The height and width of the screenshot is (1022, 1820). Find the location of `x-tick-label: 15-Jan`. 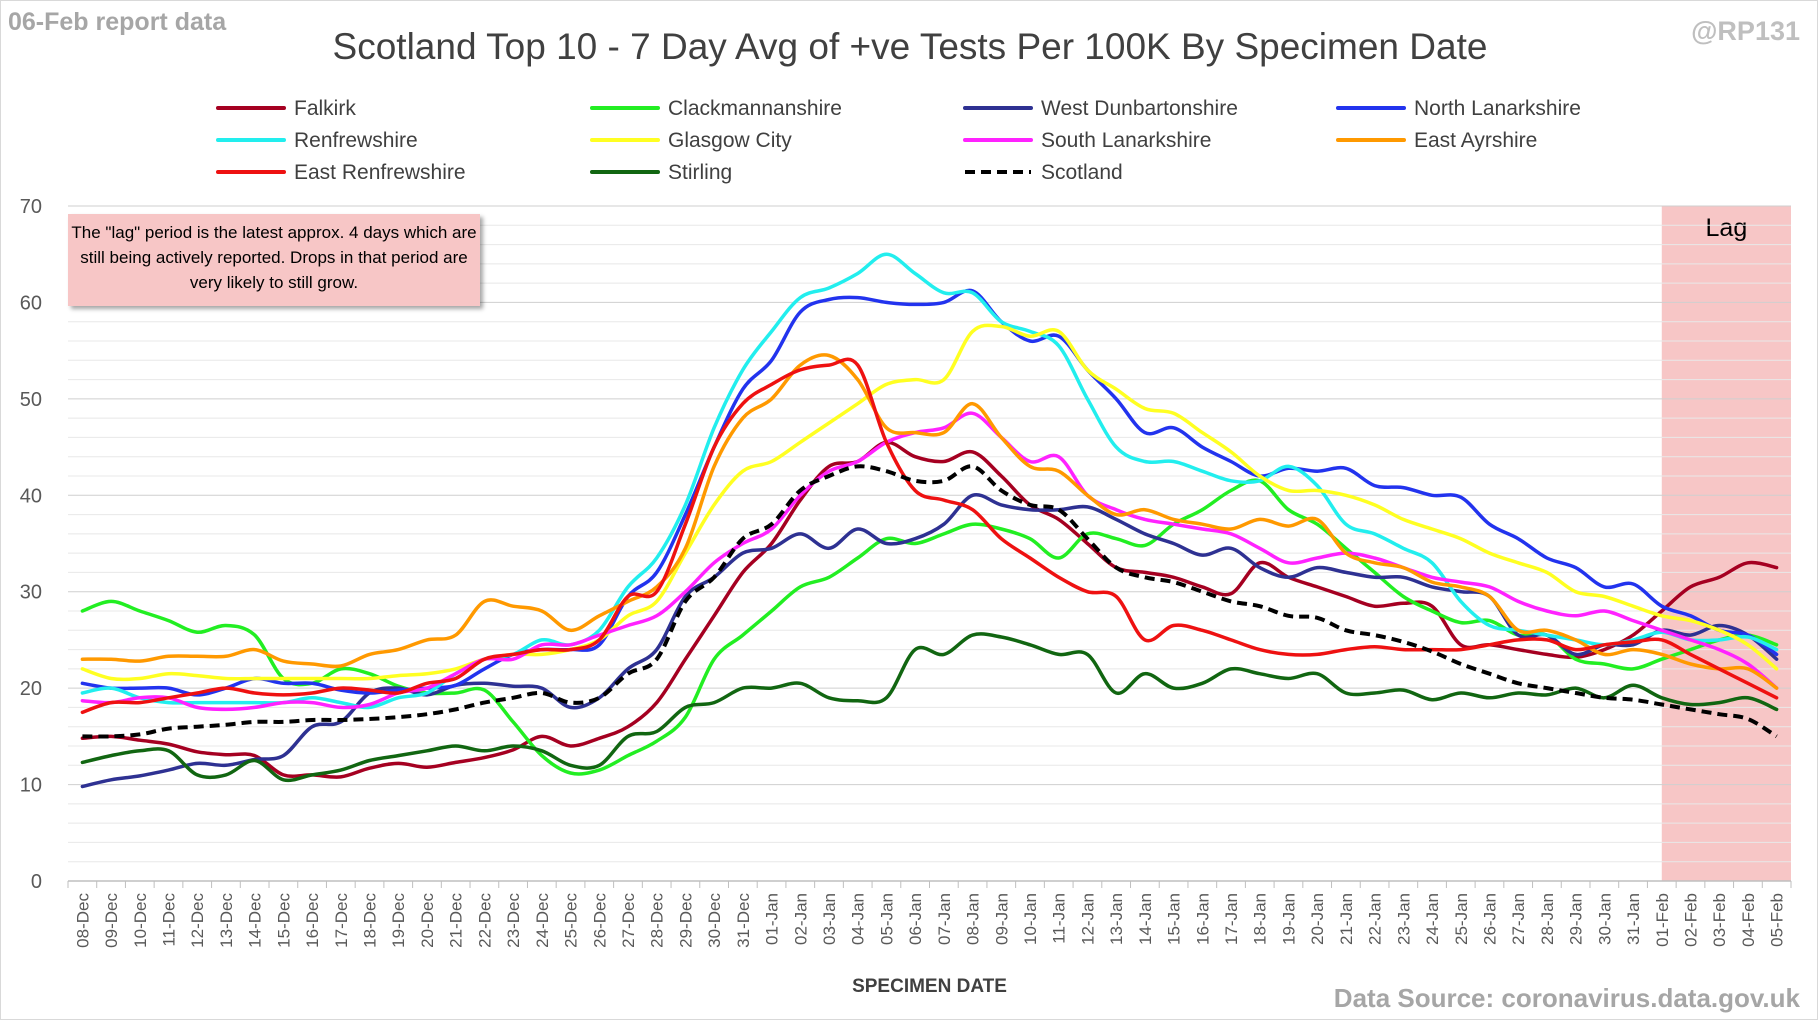

x-tick-label: 15-Jan is located at coordinates (1174, 919).